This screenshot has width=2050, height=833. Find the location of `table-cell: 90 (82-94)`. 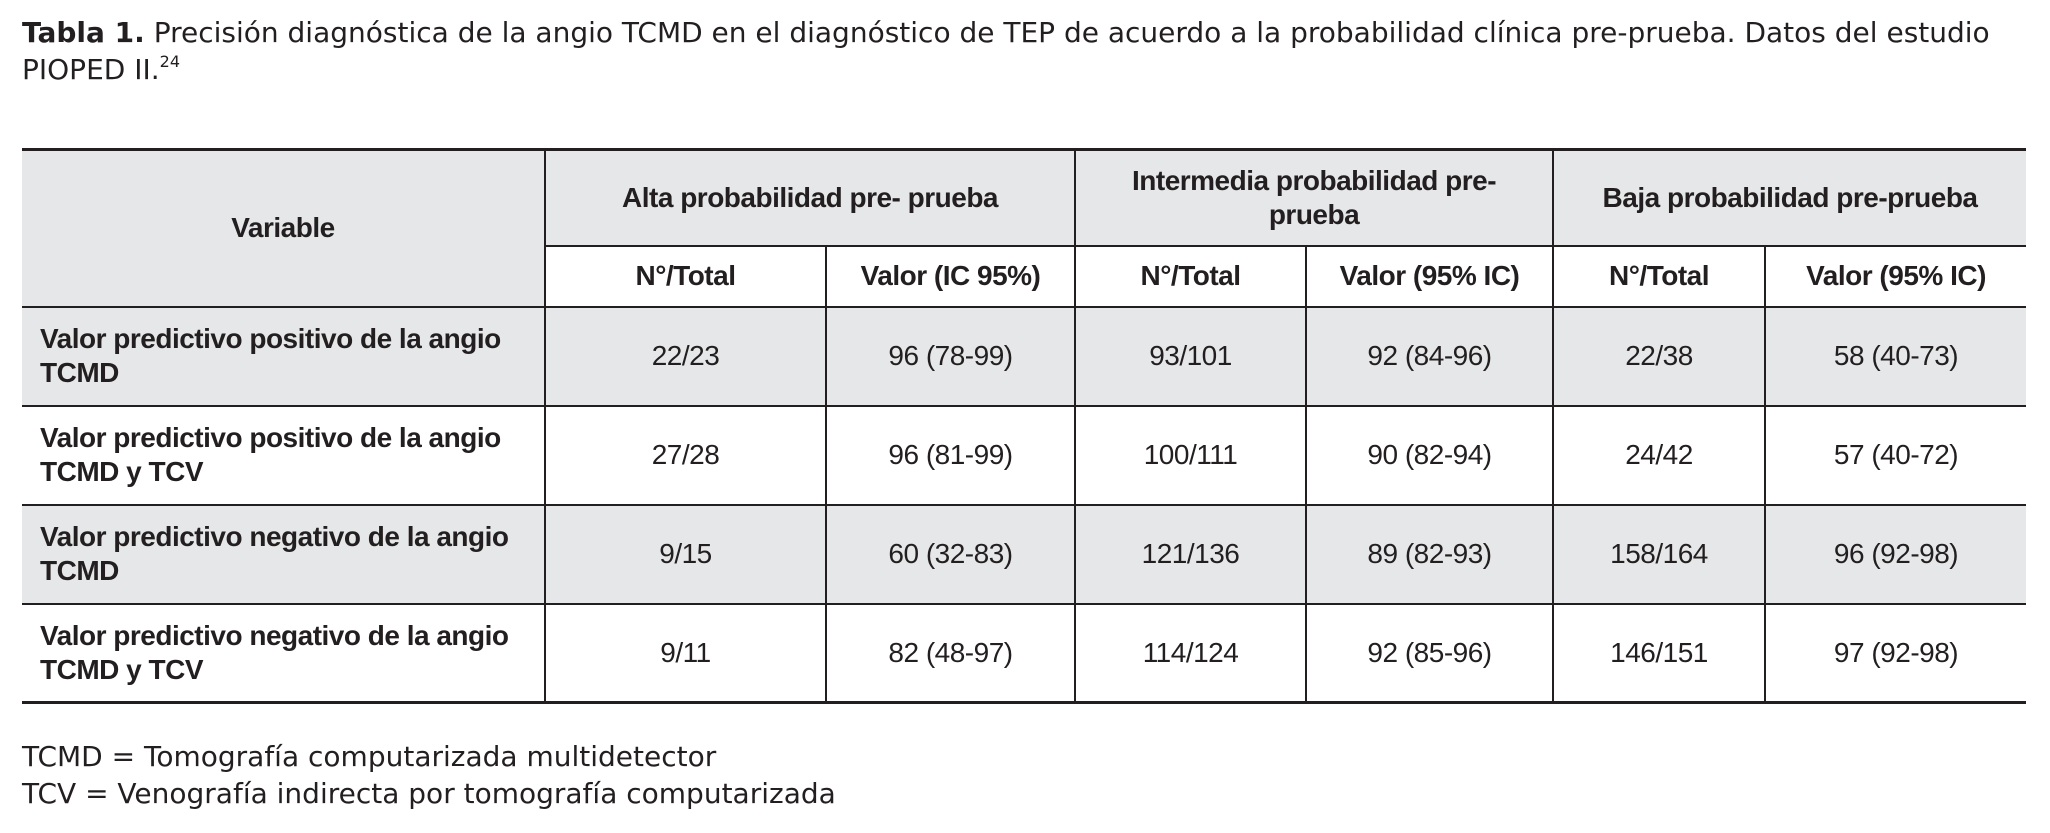

table-cell: 90 (82-94) is located at coordinates (1430, 455).